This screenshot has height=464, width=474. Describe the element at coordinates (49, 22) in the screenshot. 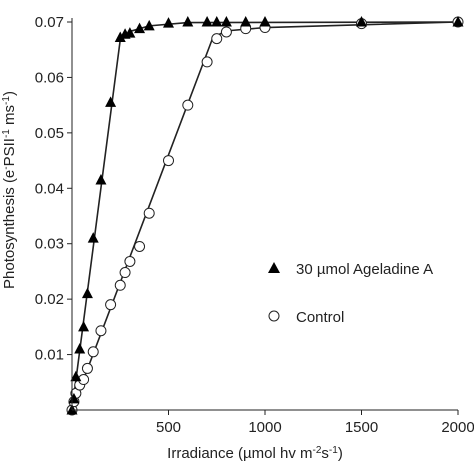

I see `y-tick-label: 0.07` at that location.